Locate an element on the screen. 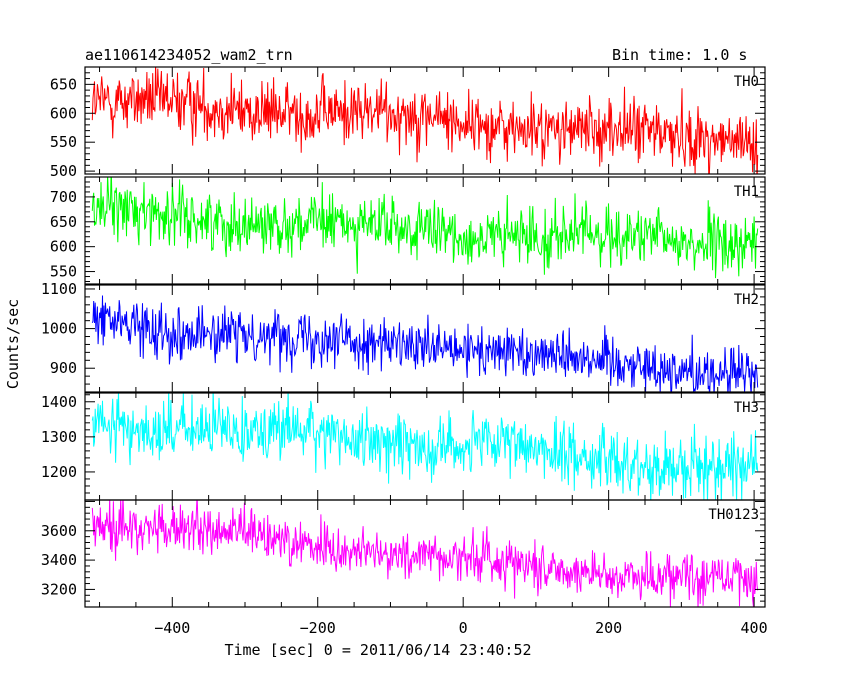 This screenshot has width=850, height=680. panel-th2: 900 1000 1100 TH2 is located at coordinates (403, 336).